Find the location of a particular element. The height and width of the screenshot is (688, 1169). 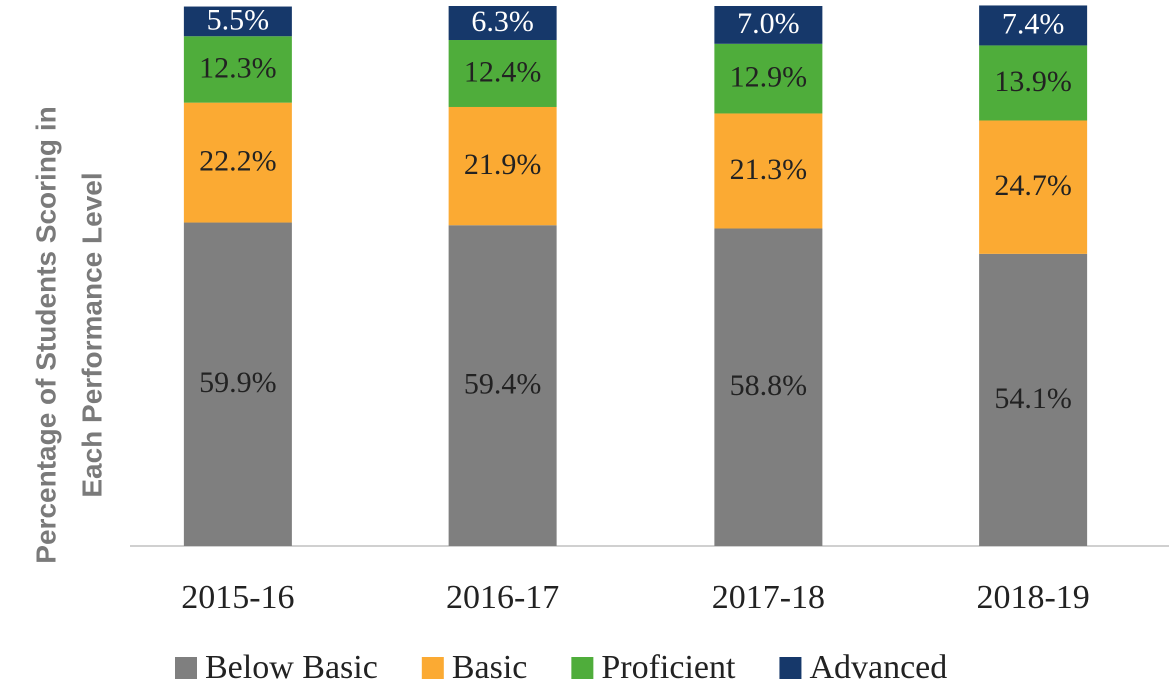

x-tick-label: 2018-19 is located at coordinates (1032, 597).